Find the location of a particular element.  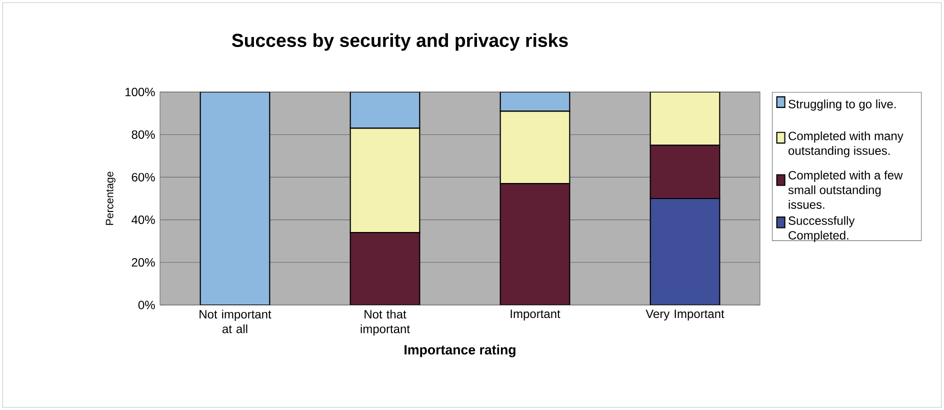

chart-title: Success by security and privacy risks is located at coordinates (400, 42).